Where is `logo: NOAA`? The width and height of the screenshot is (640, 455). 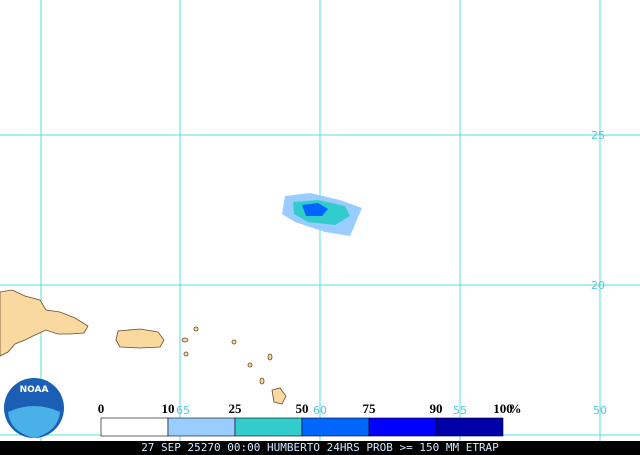 logo: NOAA is located at coordinates (34, 408).